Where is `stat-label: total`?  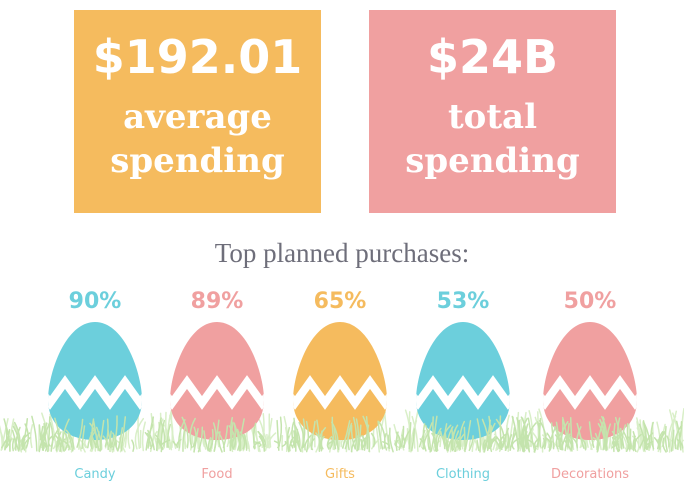
stat-label: total is located at coordinates (492, 117).